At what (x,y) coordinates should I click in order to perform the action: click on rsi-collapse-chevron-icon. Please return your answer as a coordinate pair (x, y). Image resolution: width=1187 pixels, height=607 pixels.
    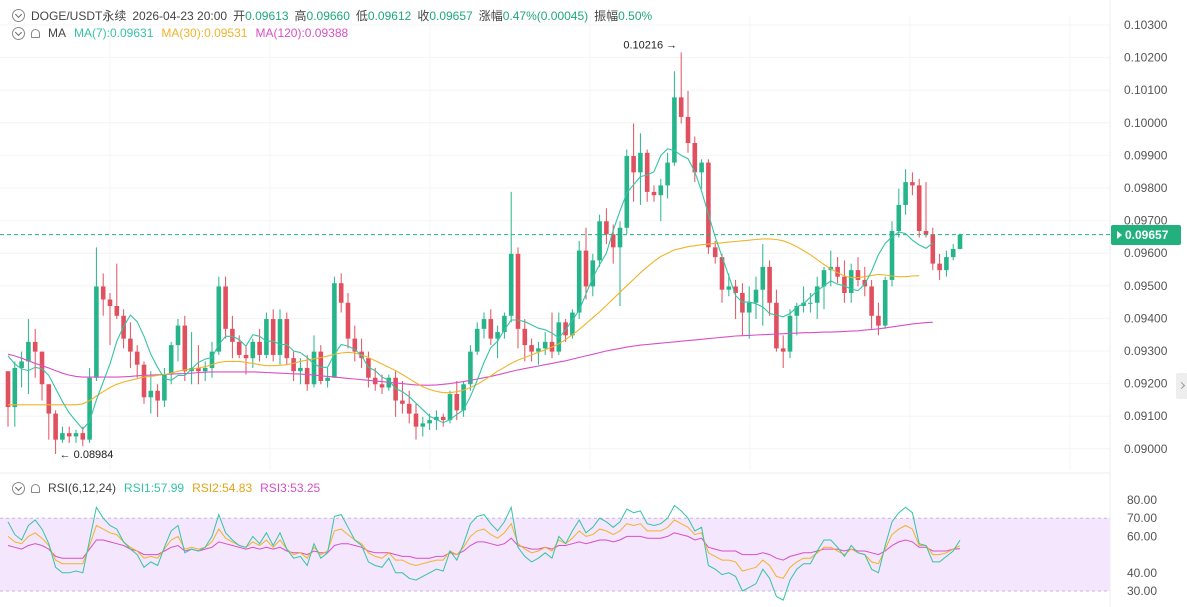
    Looking at the image, I should click on (18, 488).